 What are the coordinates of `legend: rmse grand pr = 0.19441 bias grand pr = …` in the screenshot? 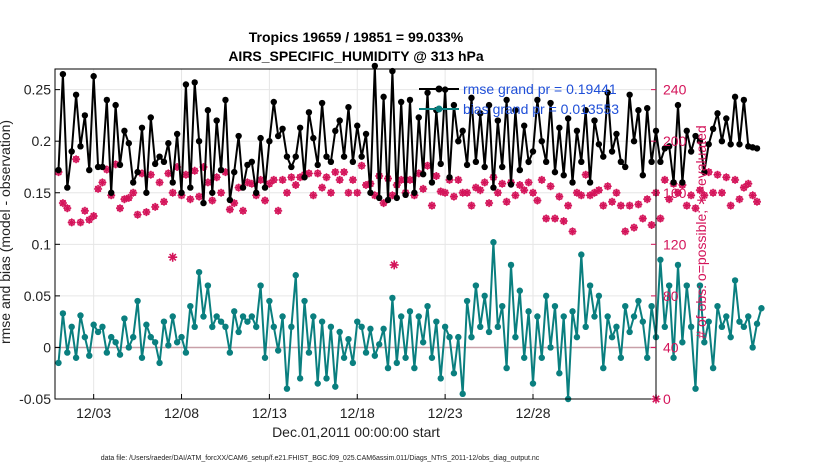 It's located at (519, 99).